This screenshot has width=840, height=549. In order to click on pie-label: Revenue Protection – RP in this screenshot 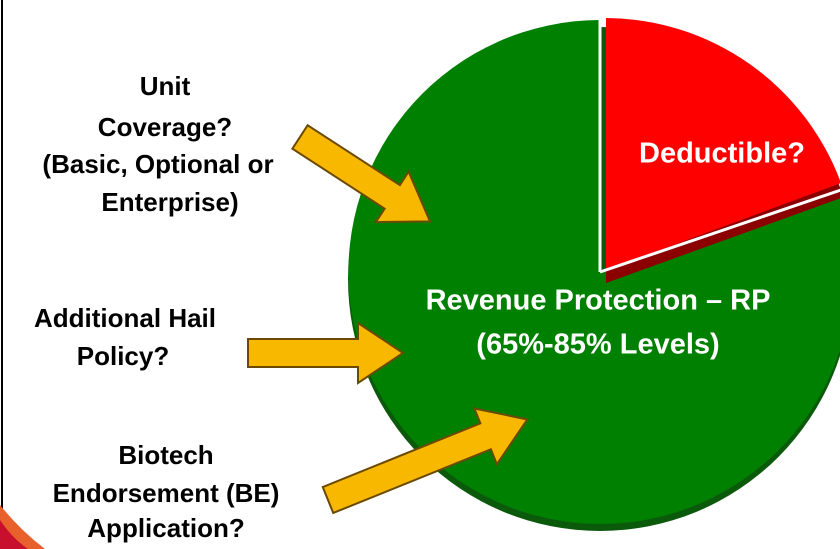, I will do `click(598, 301)`.